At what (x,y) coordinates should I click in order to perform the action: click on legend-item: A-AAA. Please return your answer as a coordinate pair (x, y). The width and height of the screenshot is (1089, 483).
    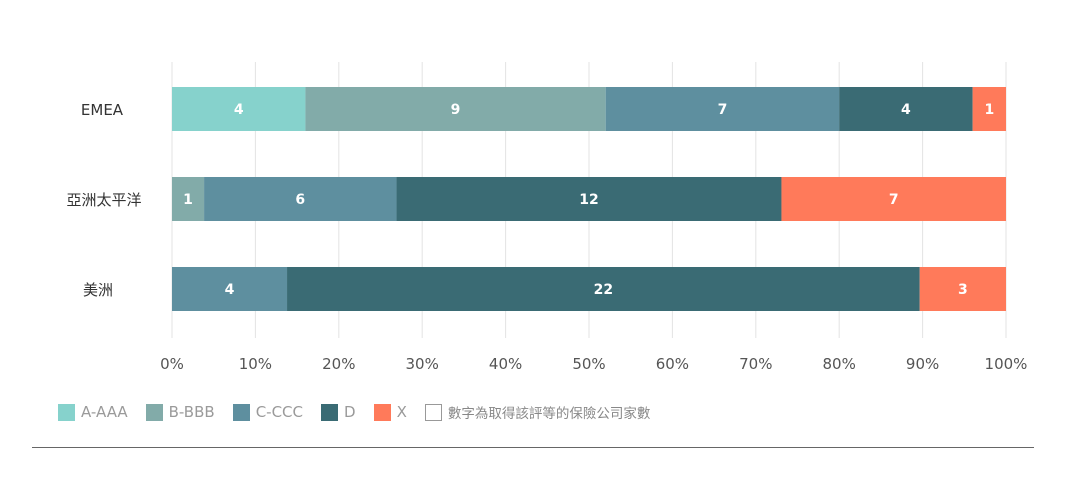
    Looking at the image, I should click on (93, 412).